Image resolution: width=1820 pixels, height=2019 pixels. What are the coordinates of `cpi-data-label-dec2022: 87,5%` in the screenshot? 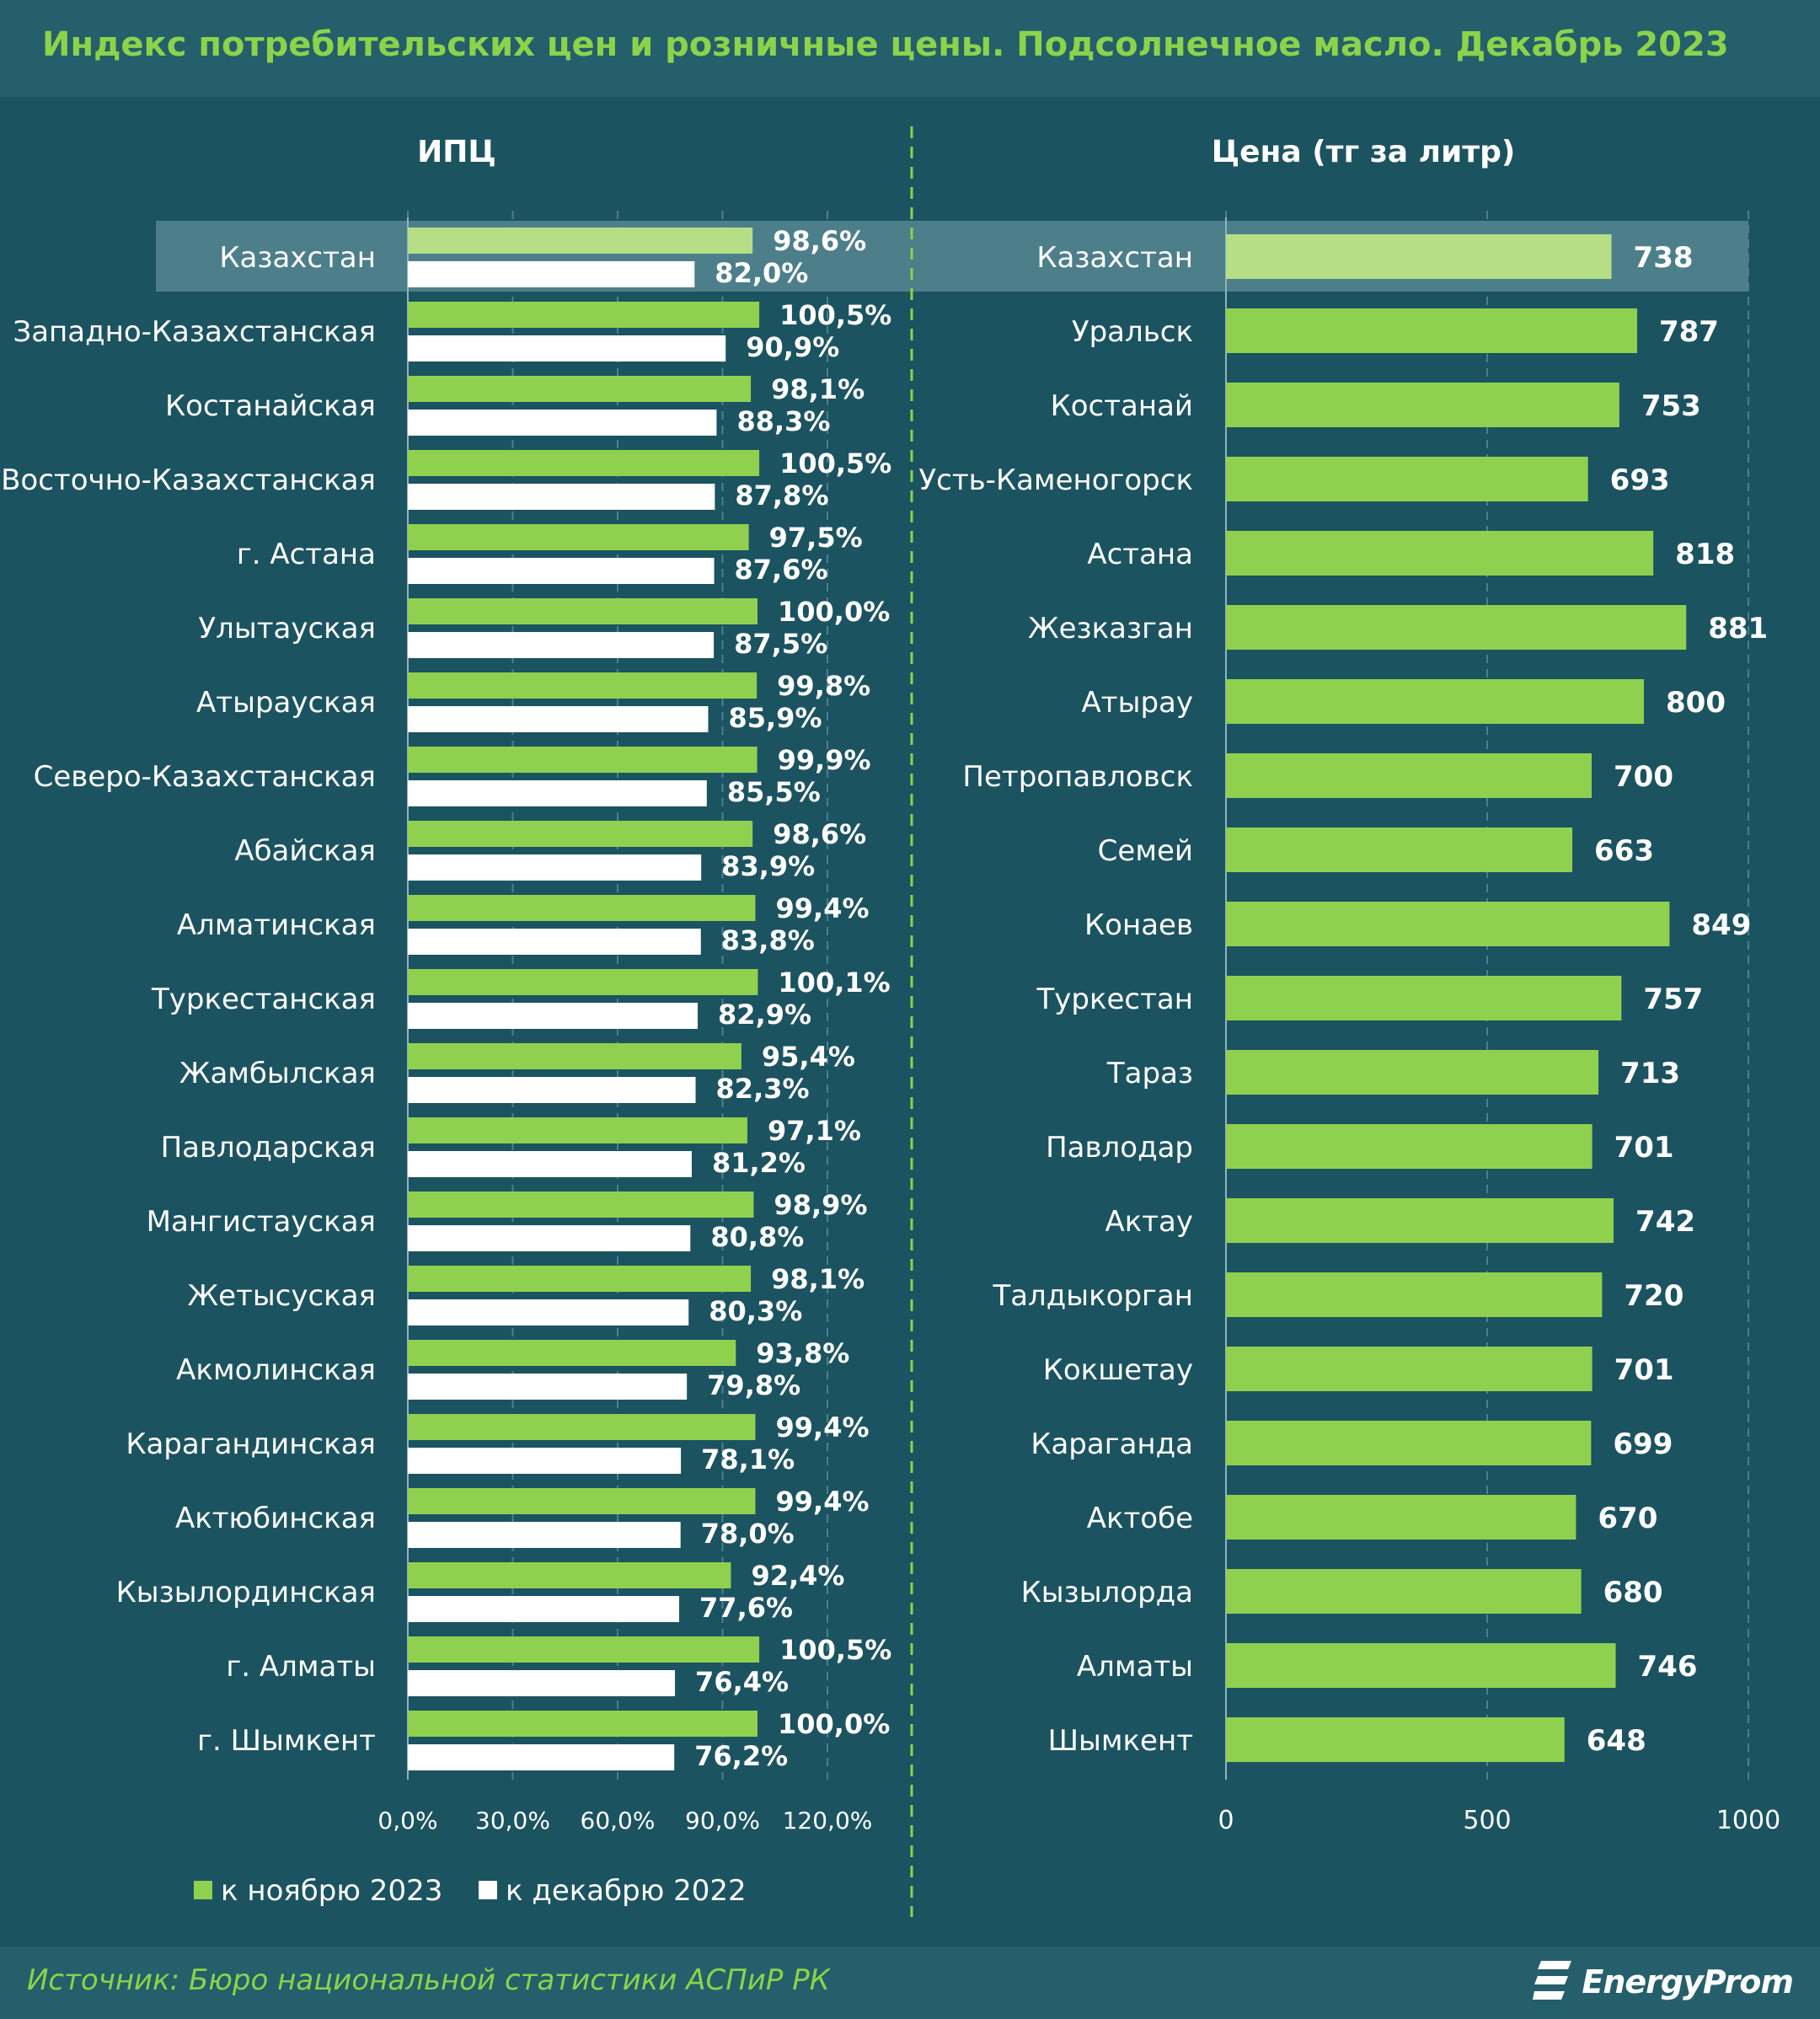 It's located at (780, 644).